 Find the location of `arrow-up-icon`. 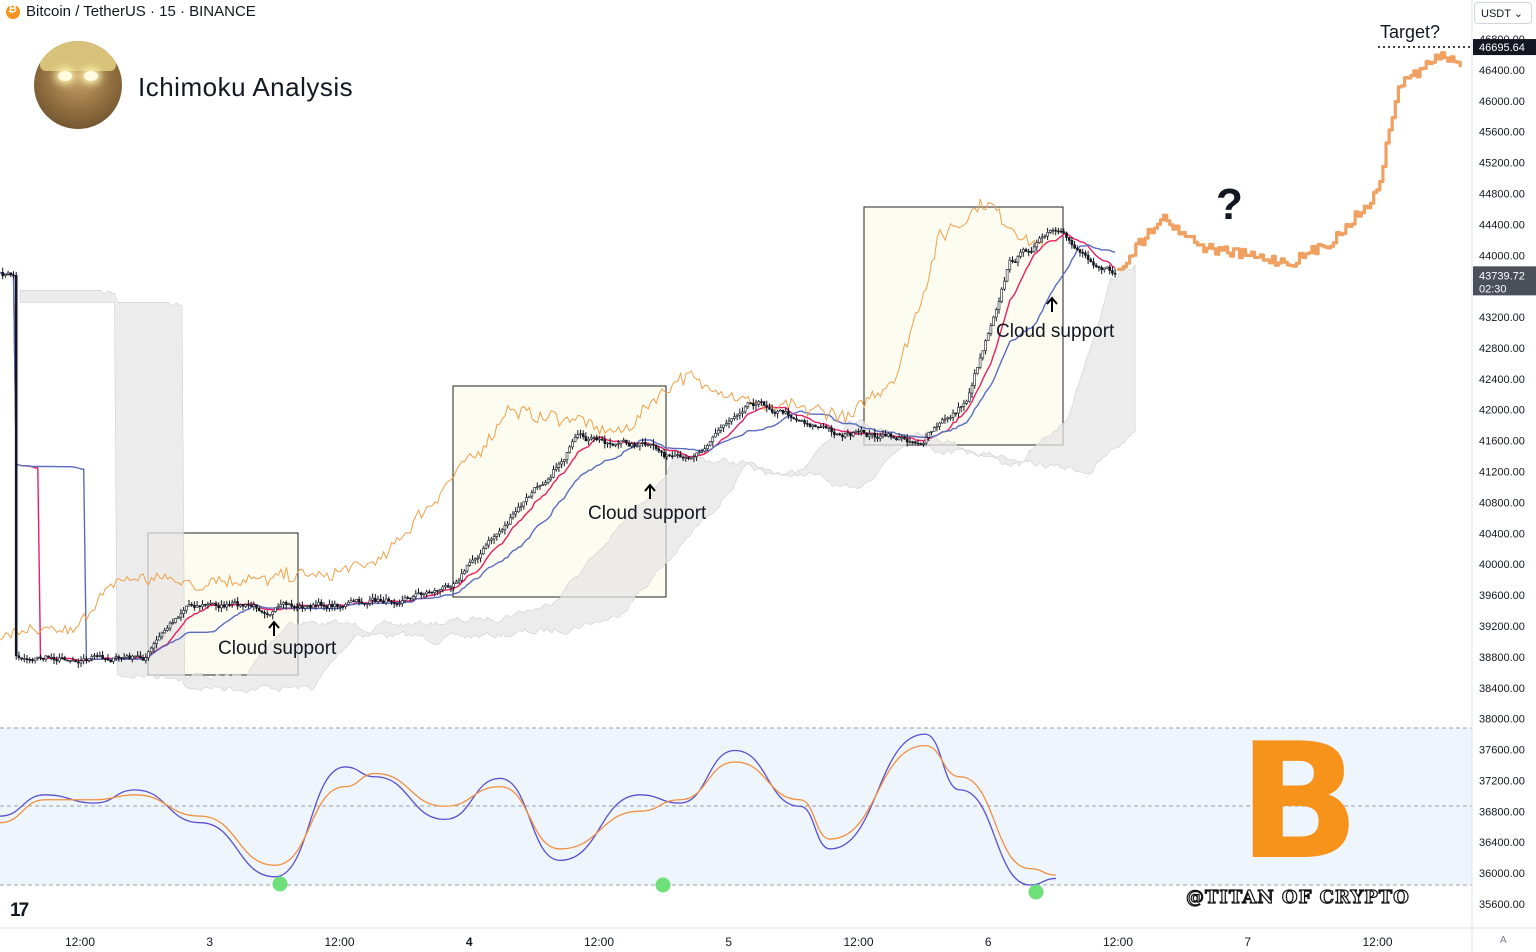

arrow-up-icon is located at coordinates (1052, 304).